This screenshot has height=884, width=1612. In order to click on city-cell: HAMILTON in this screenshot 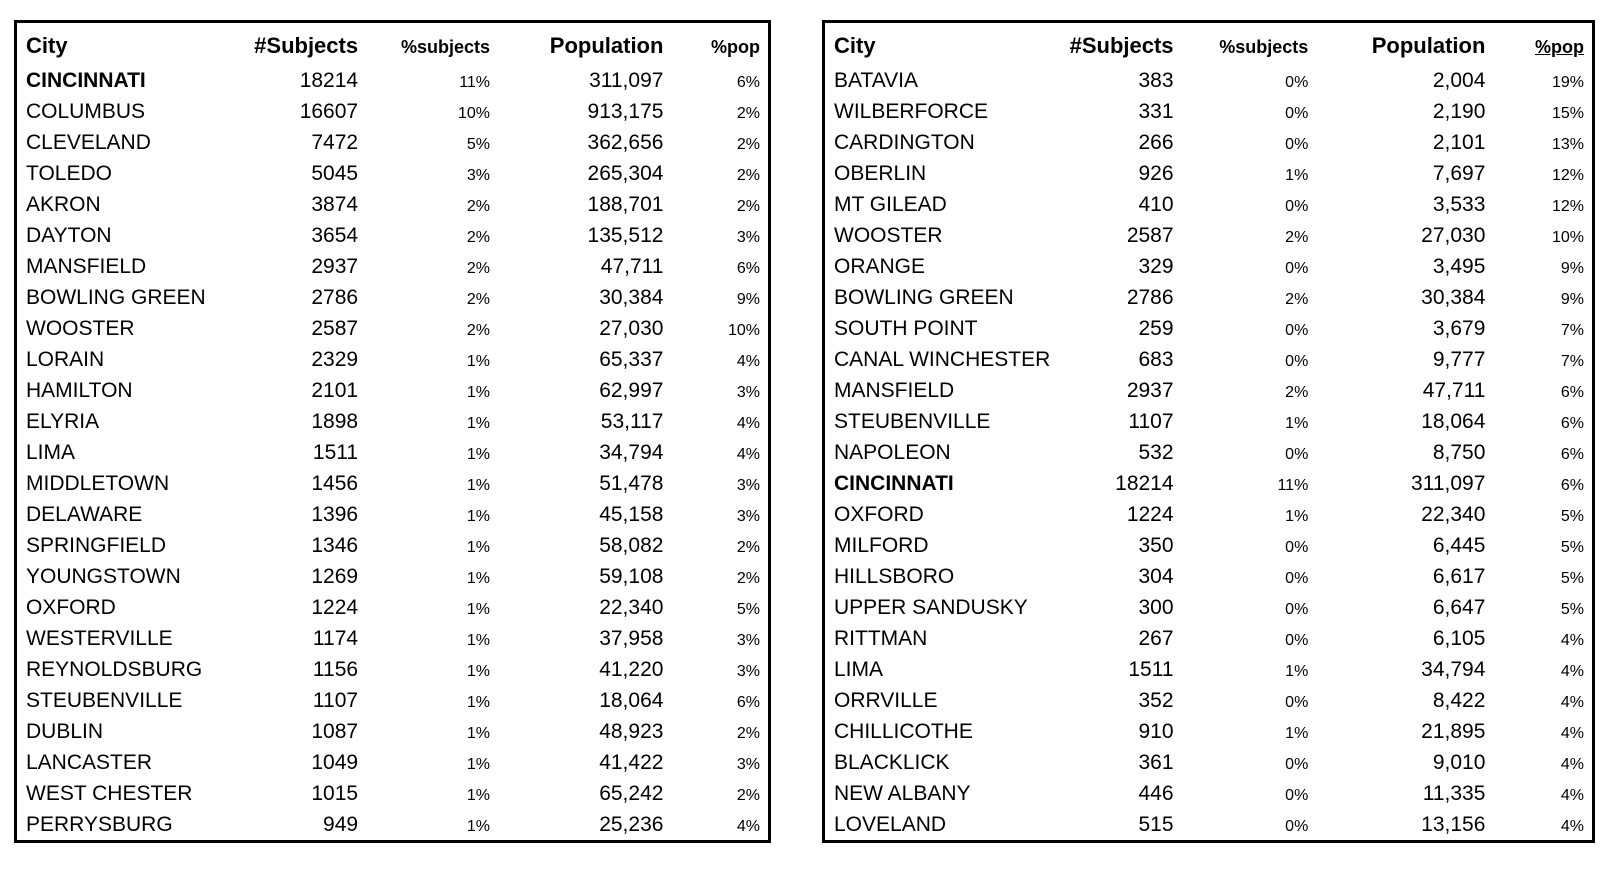, I will do `click(79, 390)`.